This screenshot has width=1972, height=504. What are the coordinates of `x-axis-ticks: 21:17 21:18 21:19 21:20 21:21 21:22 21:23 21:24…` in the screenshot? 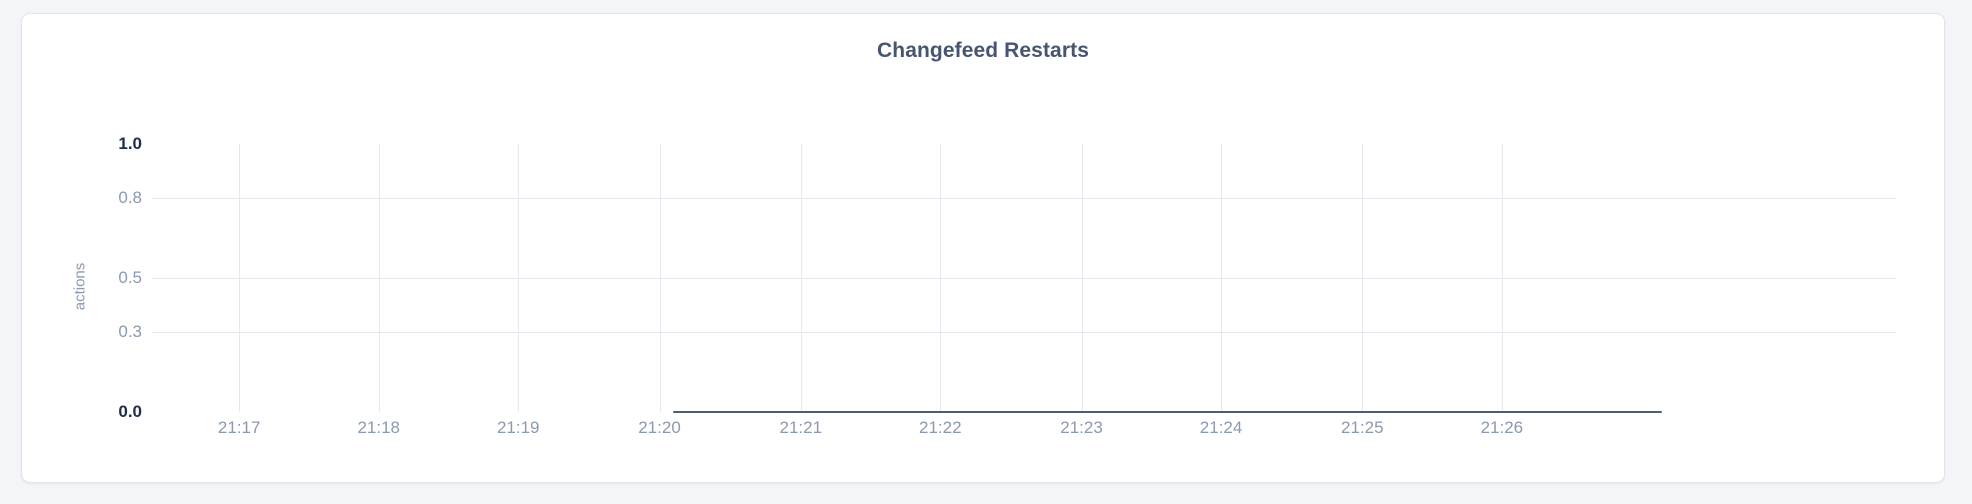 It's located at (1024, 433).